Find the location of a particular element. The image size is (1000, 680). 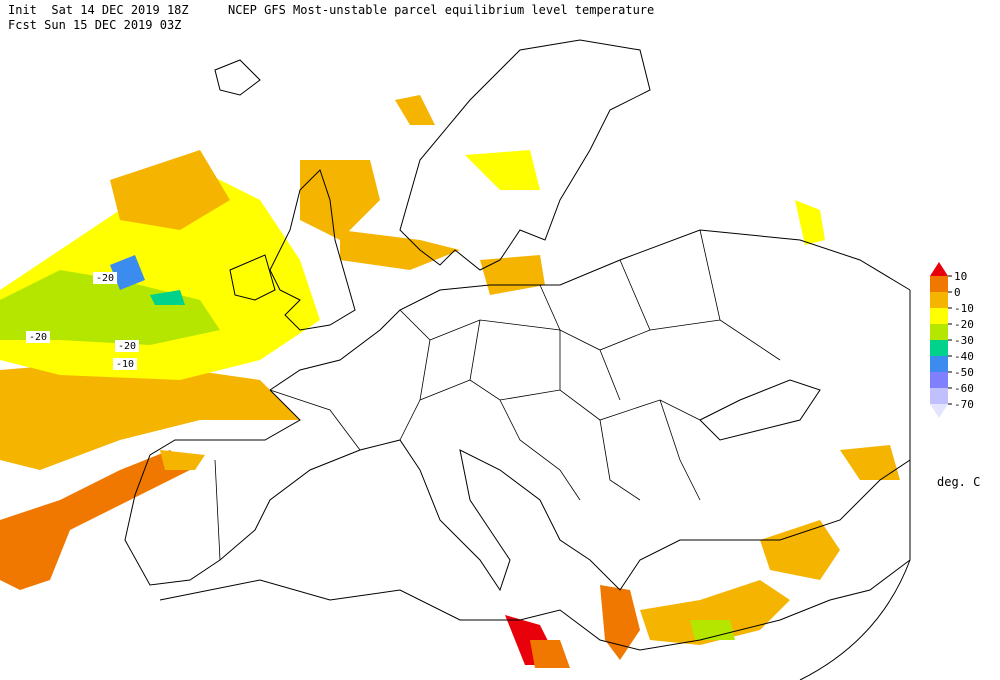

legend-label: -40 is located at coordinates (964, 356).